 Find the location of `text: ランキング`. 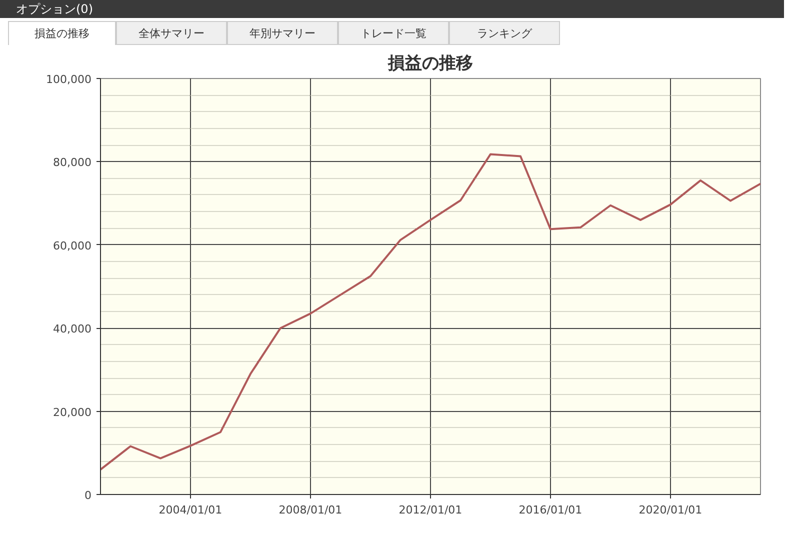

text: ランキング is located at coordinates (504, 33).